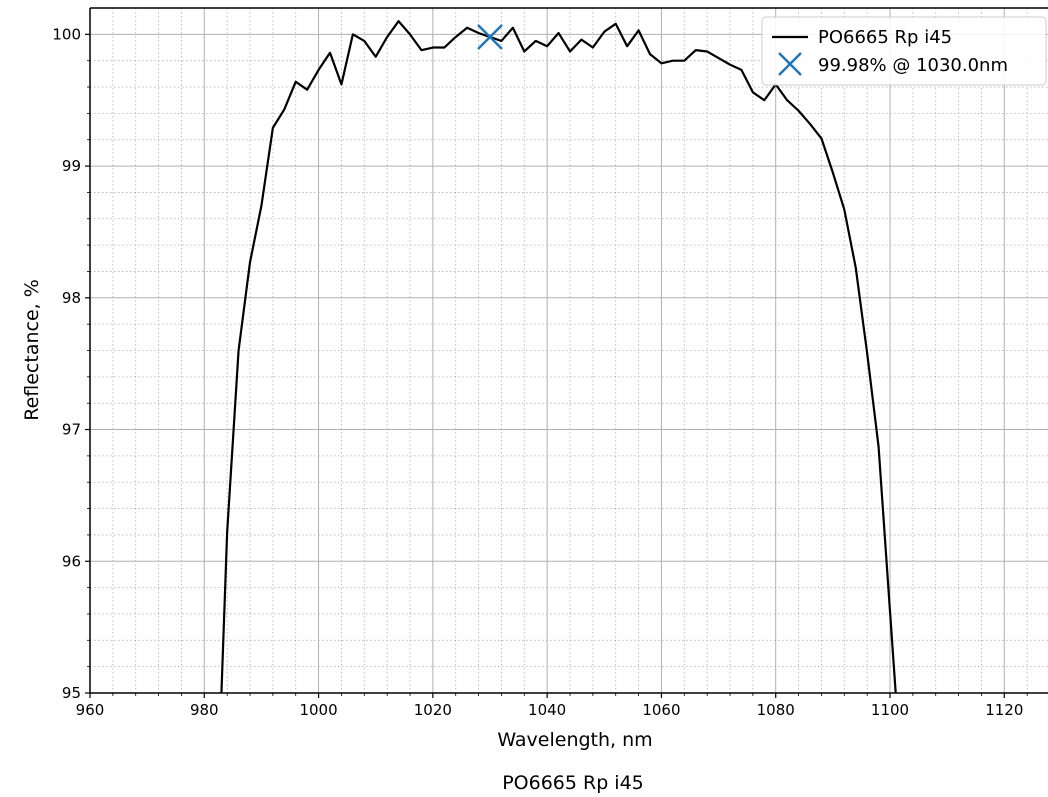 The height and width of the screenshot is (797, 1048). I want to click on legend-marker-swatch, so click(790, 64).